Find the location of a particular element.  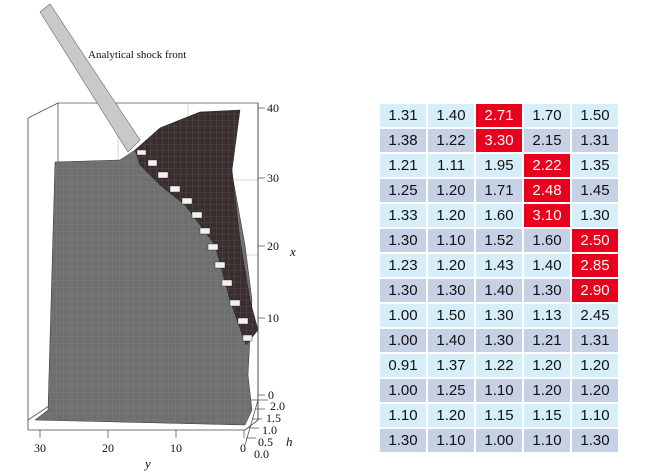

grid-row: 1.10 1.20 1.15 1.15 1.10 is located at coordinates (499, 415).